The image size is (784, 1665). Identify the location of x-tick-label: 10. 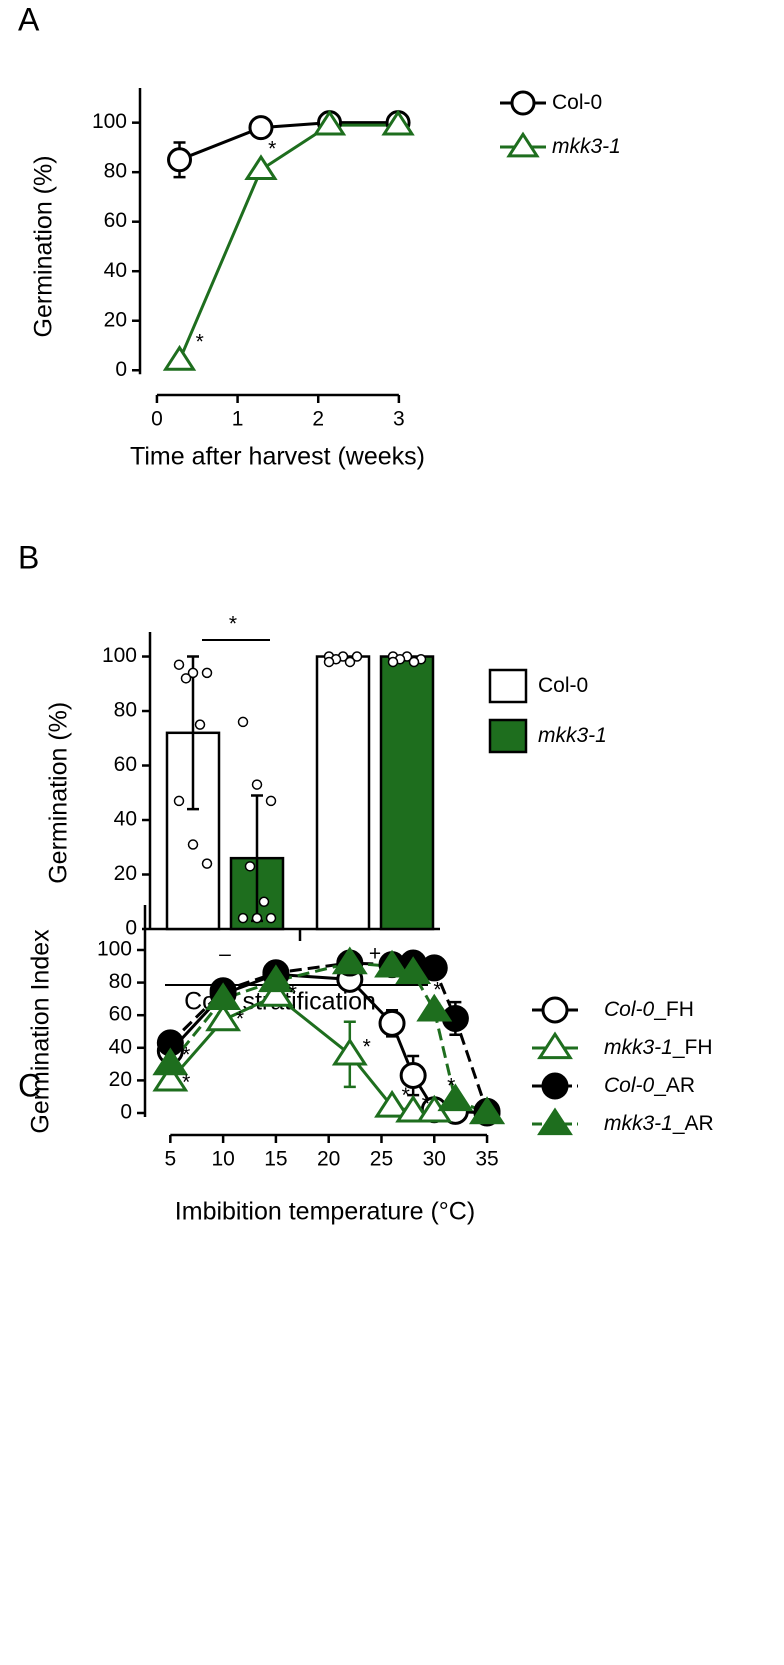
(222, 1159).